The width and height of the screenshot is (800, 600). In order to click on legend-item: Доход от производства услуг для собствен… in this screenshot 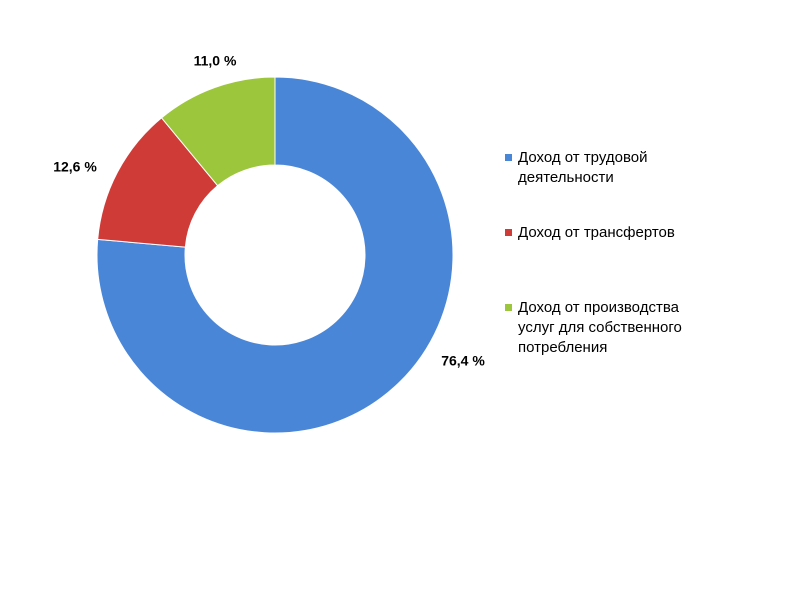, I will do `click(611, 328)`.